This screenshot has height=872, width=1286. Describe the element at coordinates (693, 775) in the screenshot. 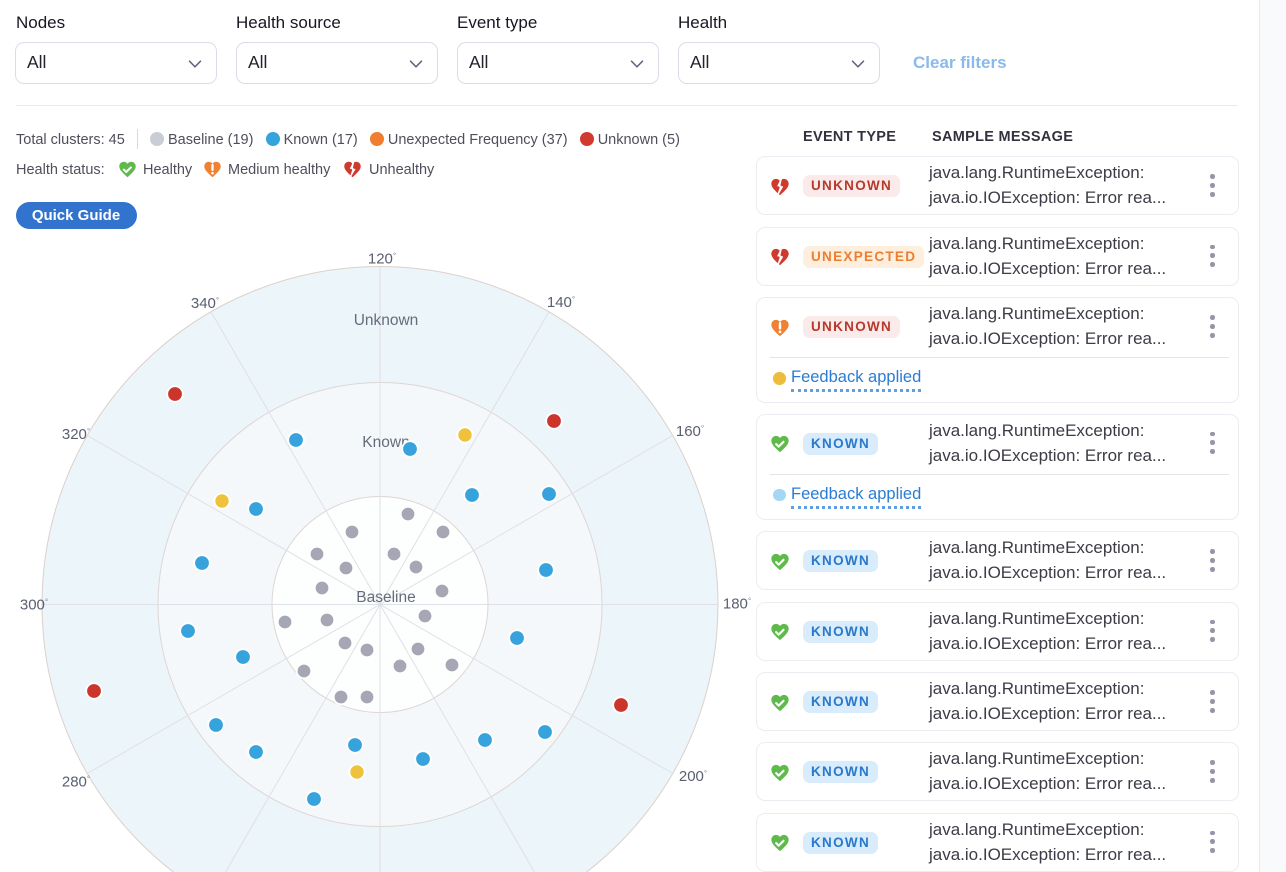

I see `svg-text: 200◦` at that location.